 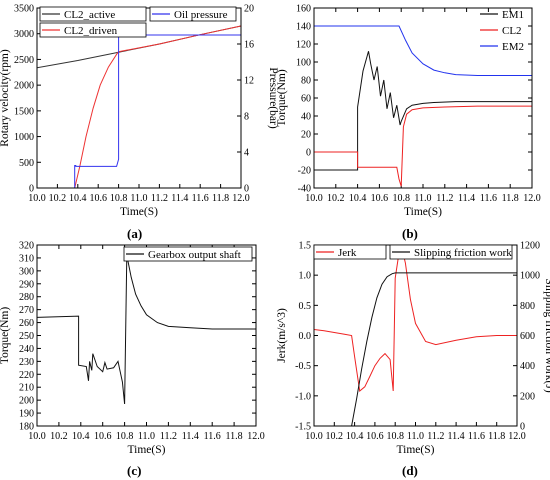 What do you see at coordinates (249, 81) in the screenshot?
I see `y-right-tick-label: 12` at bounding box center [249, 81].